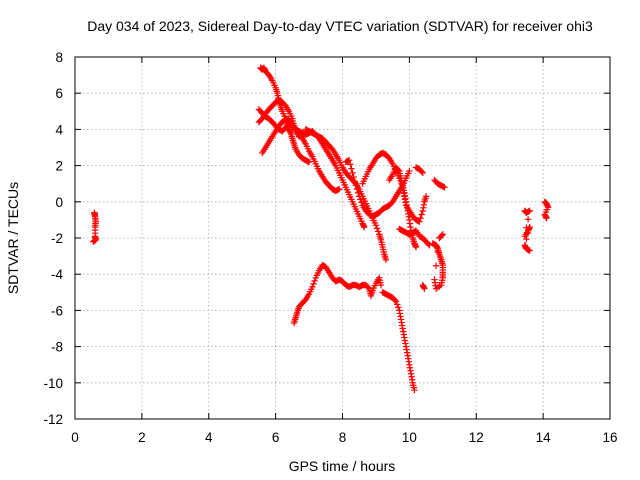  What do you see at coordinates (414, 237) in the screenshot?
I see `series-arc10` at bounding box center [414, 237].